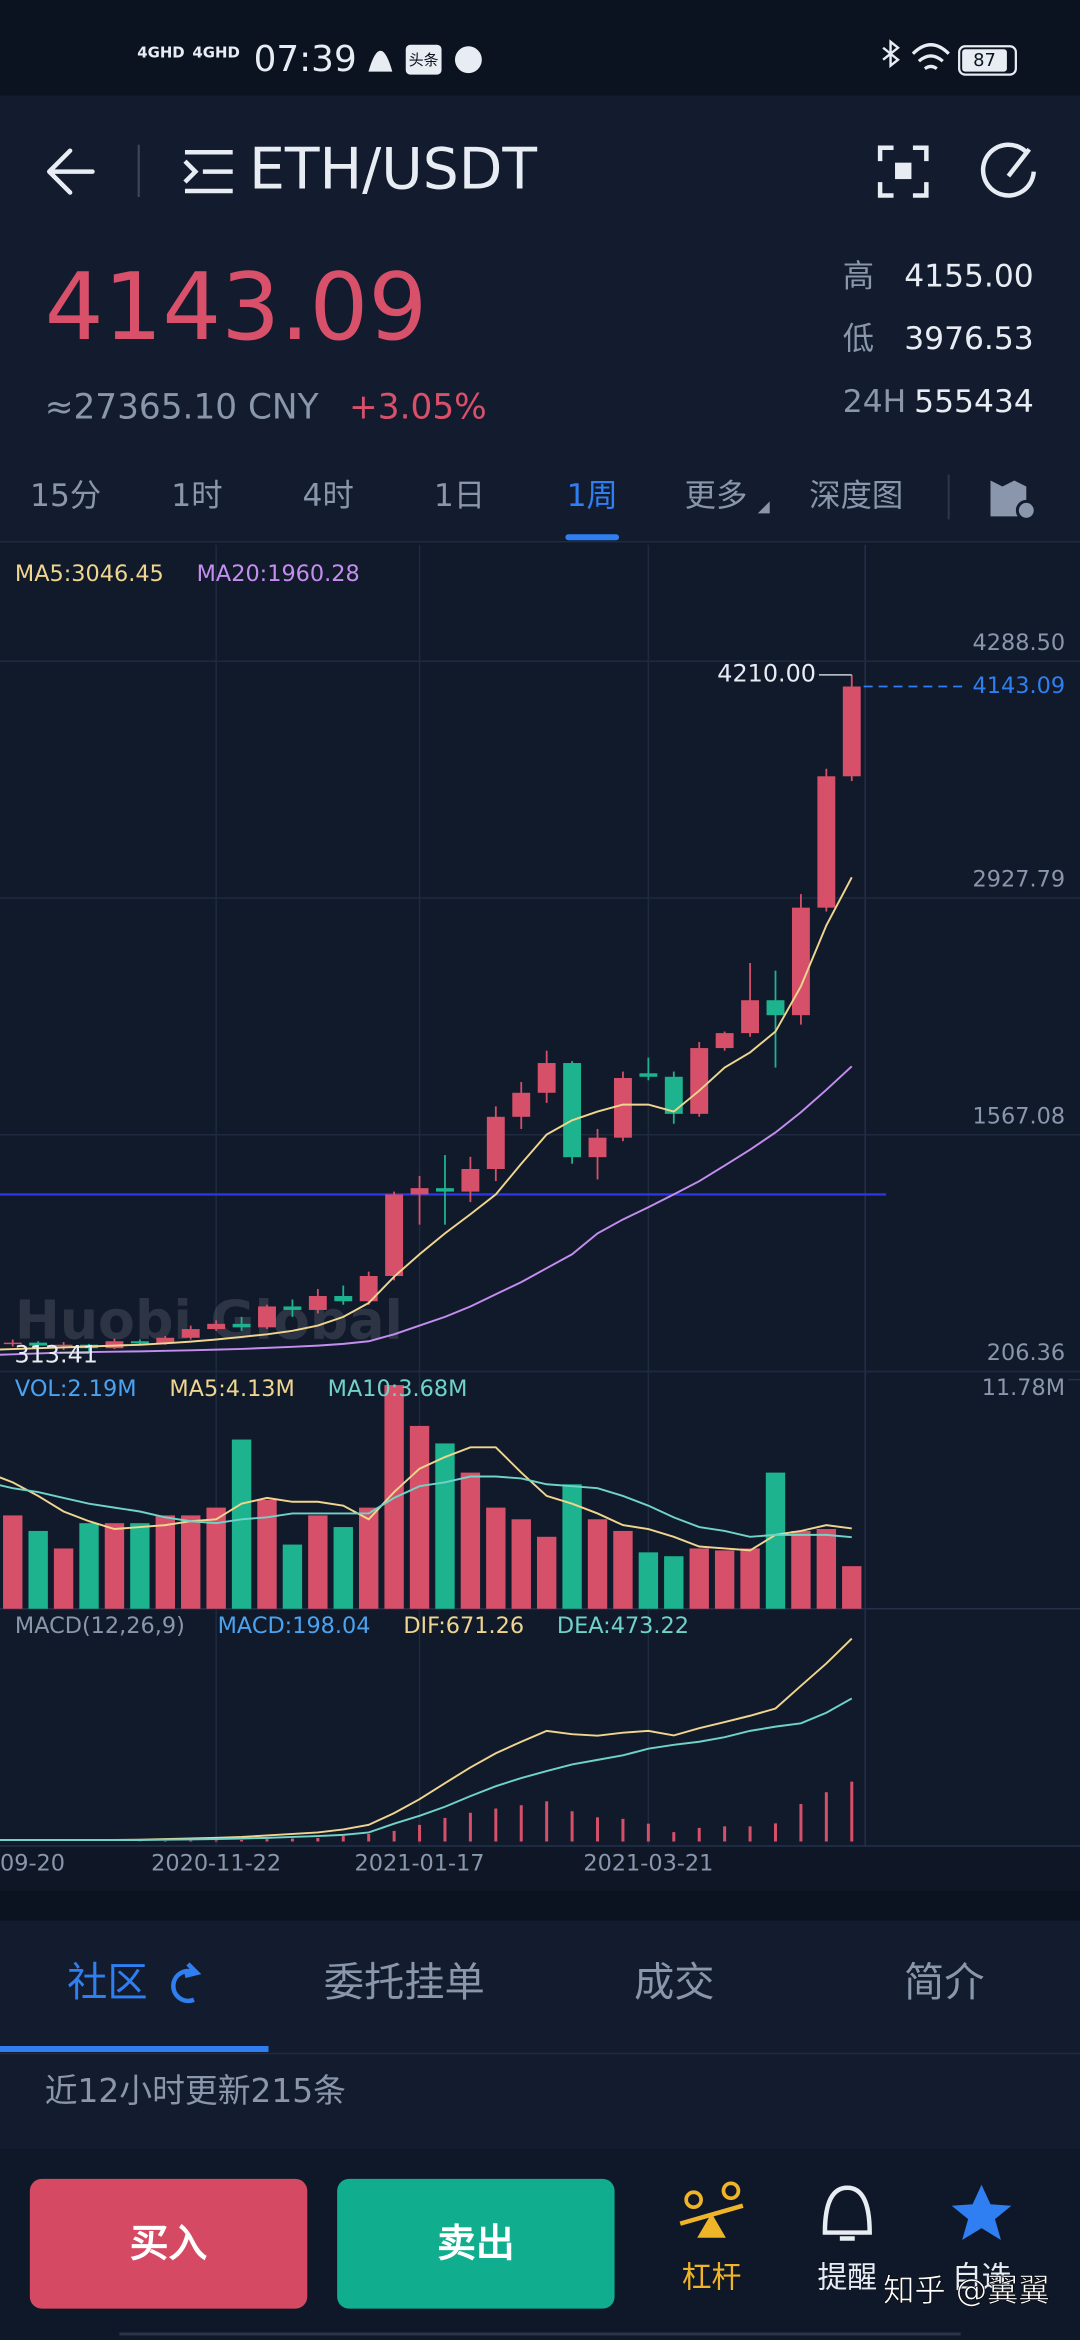 This screenshot has width=1080, height=2340. What do you see at coordinates (944, 1983) in the screenshot?
I see `section-tab: 简介` at bounding box center [944, 1983].